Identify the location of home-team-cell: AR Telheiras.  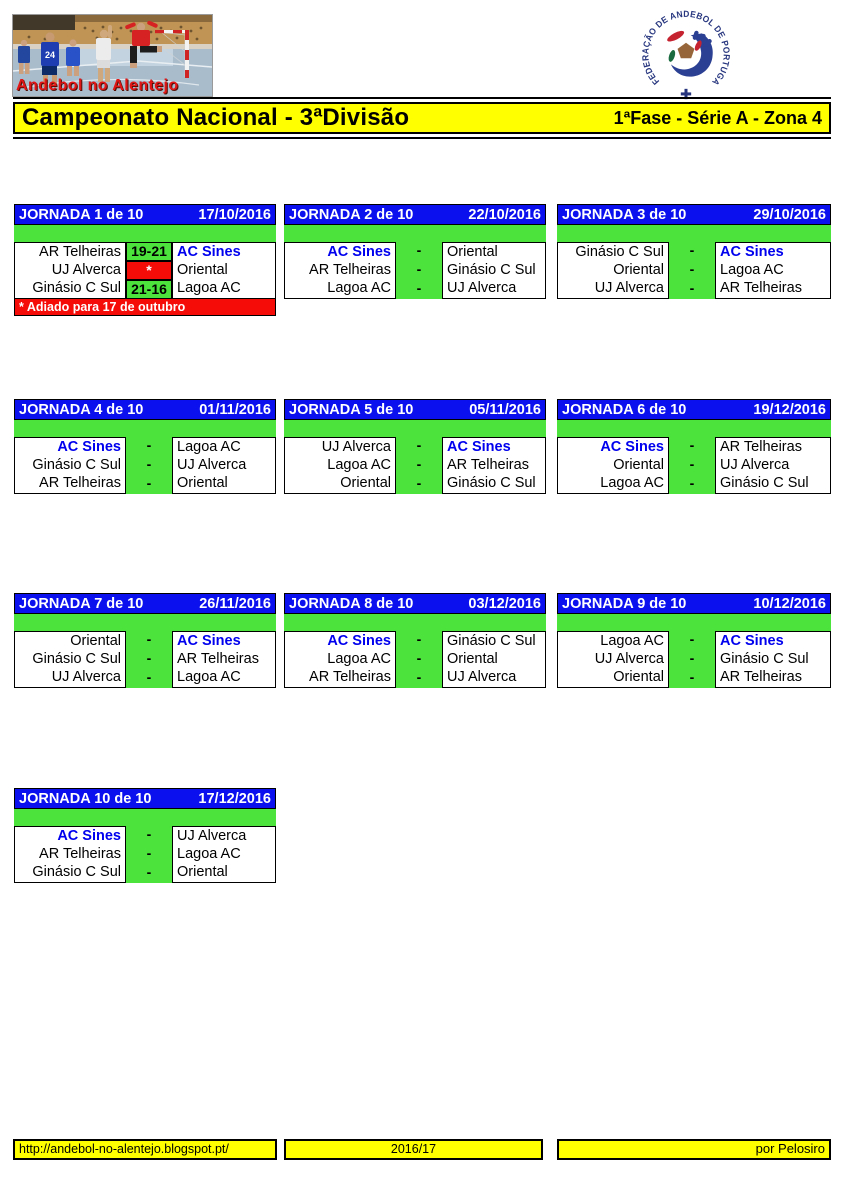
(350, 677).